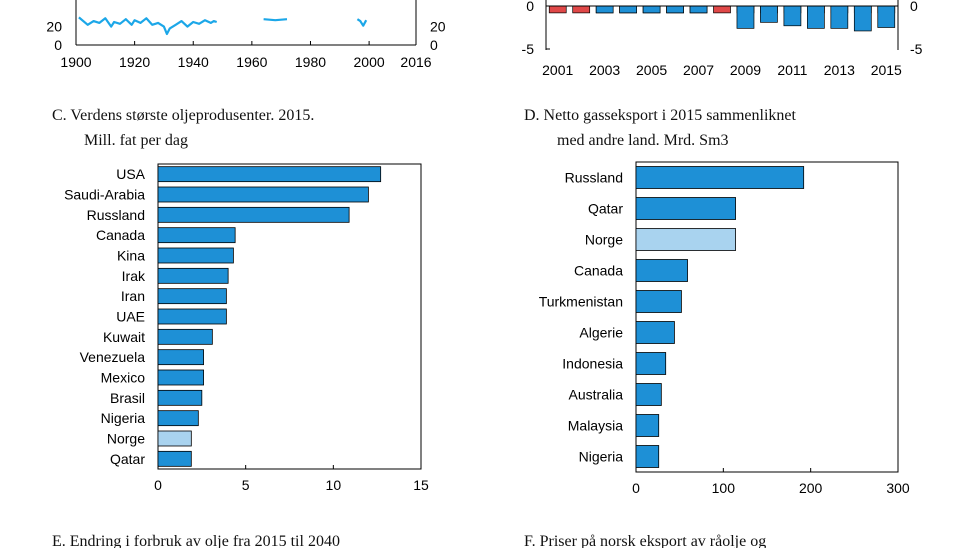  Describe the element at coordinates (839, 70) in the screenshot. I see `x-tick-label: 2013` at that location.